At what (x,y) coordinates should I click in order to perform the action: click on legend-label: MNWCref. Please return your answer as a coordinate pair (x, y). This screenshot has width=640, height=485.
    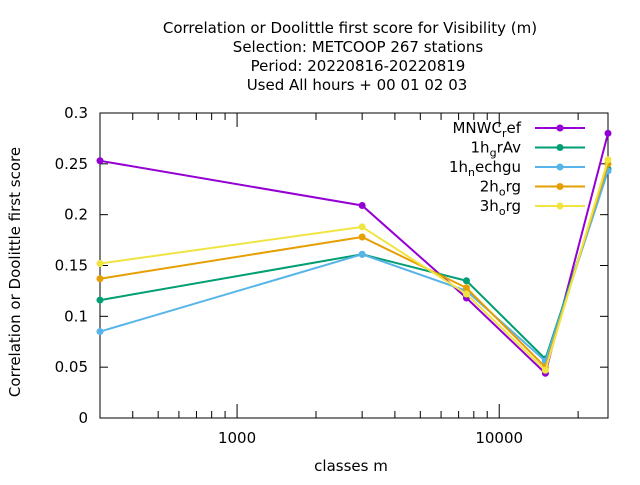
    Looking at the image, I should click on (486, 129).